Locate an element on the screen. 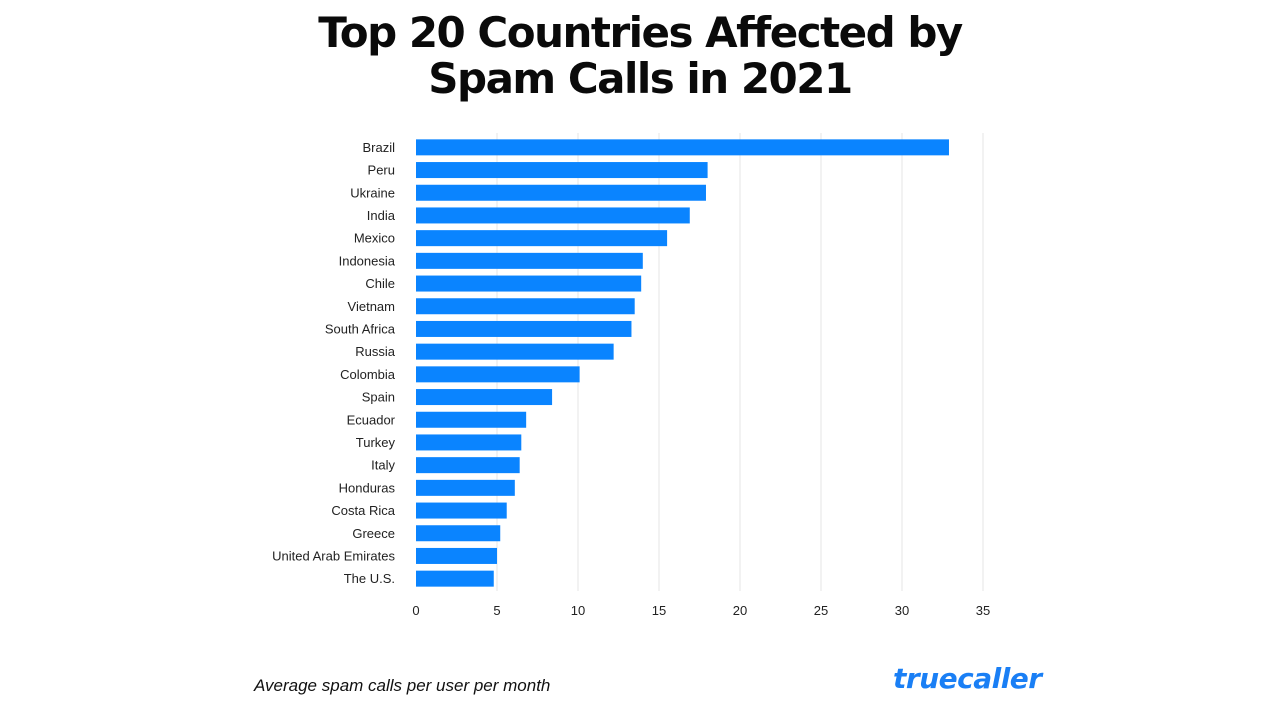  category-label: India is located at coordinates (381, 215).